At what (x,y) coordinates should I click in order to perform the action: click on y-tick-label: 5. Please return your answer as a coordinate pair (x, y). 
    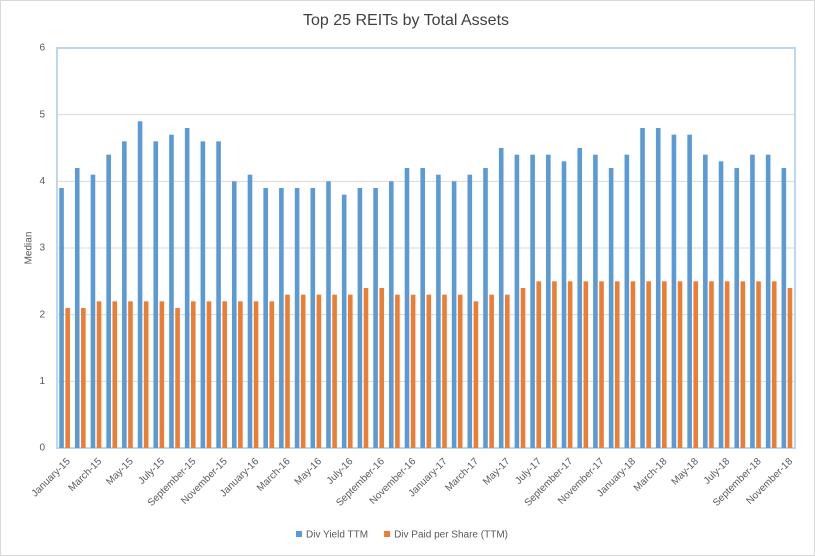
    Looking at the image, I should click on (42, 114).